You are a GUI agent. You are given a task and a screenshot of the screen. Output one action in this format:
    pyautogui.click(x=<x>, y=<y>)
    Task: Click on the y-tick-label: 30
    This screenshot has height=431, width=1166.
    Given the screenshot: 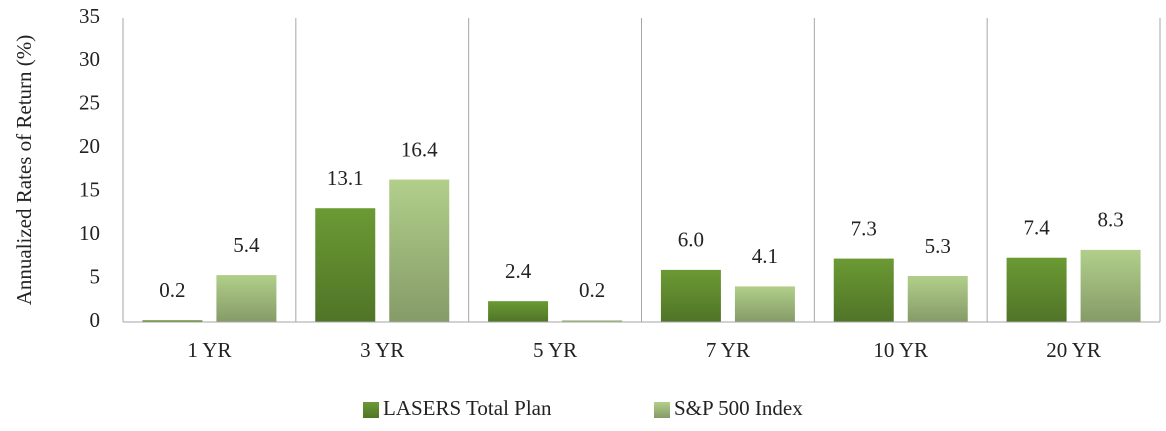 What is the action you would take?
    pyautogui.click(x=89, y=59)
    